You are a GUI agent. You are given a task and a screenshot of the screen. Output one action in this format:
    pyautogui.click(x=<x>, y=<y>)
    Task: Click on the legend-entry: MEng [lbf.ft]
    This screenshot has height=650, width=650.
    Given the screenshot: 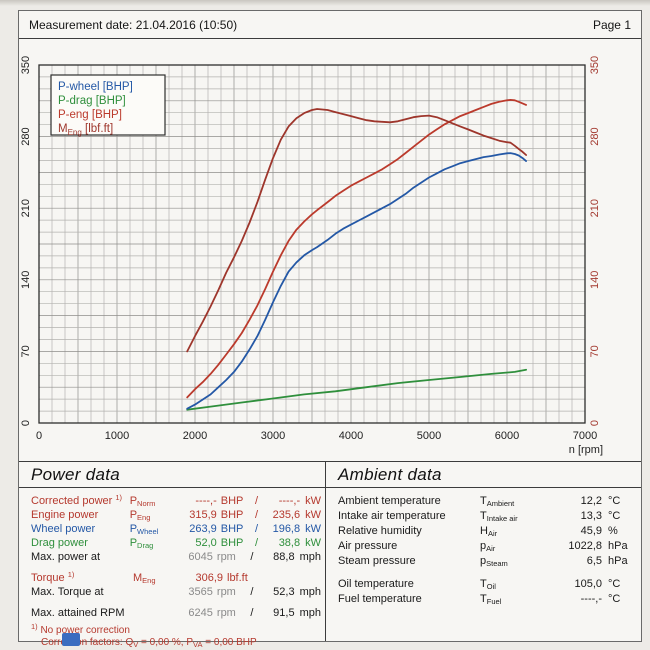 What is the action you would take?
    pyautogui.click(x=85, y=130)
    